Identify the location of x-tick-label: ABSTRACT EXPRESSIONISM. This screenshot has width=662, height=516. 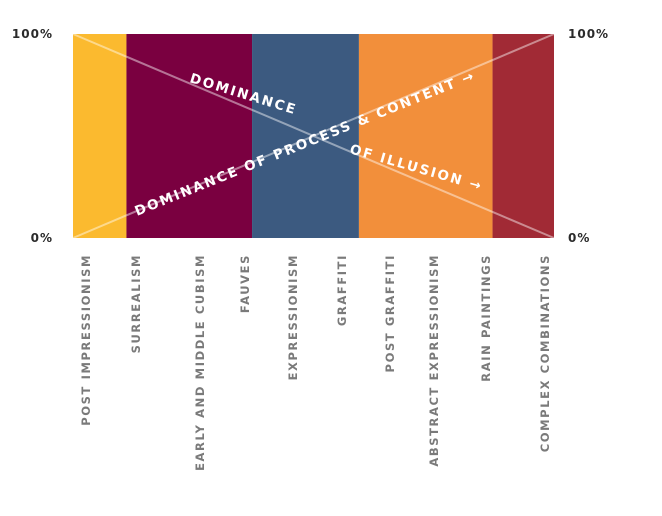
(434, 360).